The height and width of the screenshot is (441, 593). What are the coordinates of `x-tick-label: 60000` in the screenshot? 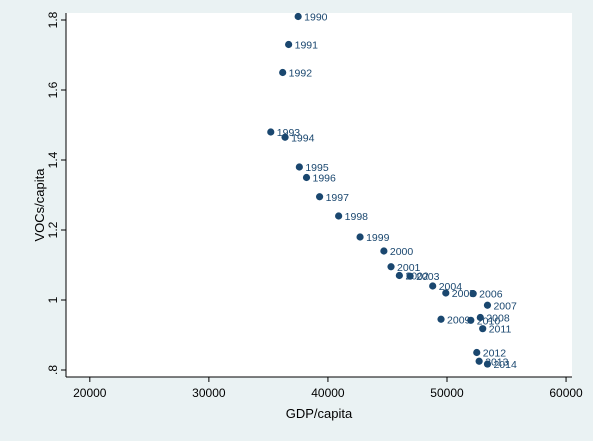 It's located at (566, 393).